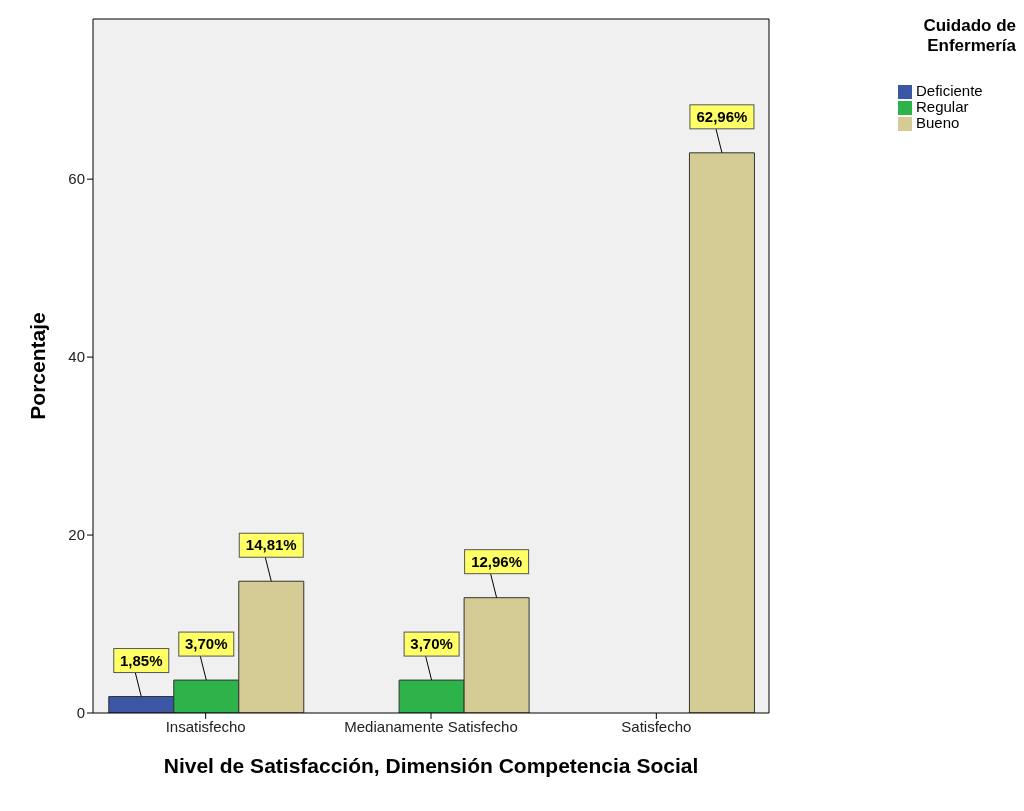  I want to click on y-axis-title: Porcentaje, so click(38, 366).